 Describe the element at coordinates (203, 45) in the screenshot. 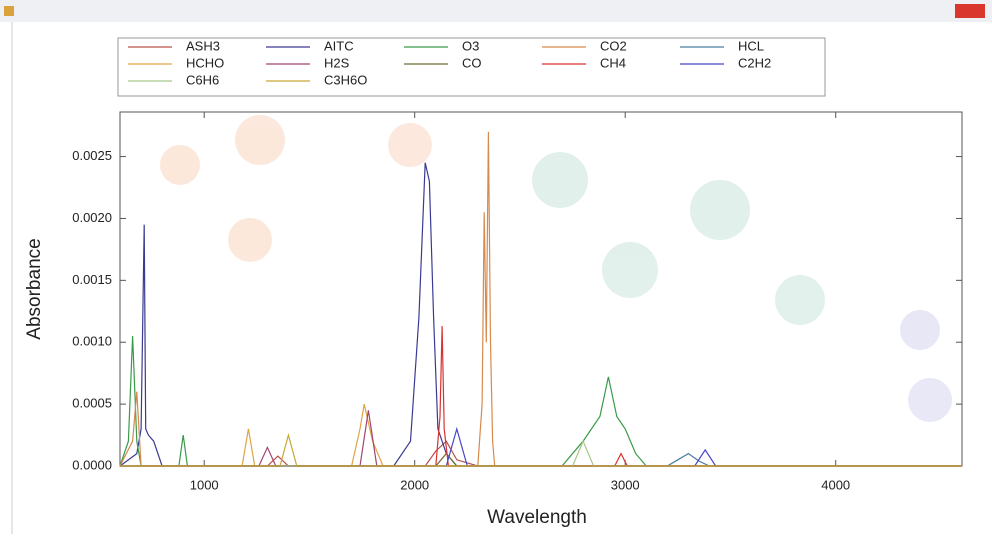

I see `legend-label: ASH3` at that location.